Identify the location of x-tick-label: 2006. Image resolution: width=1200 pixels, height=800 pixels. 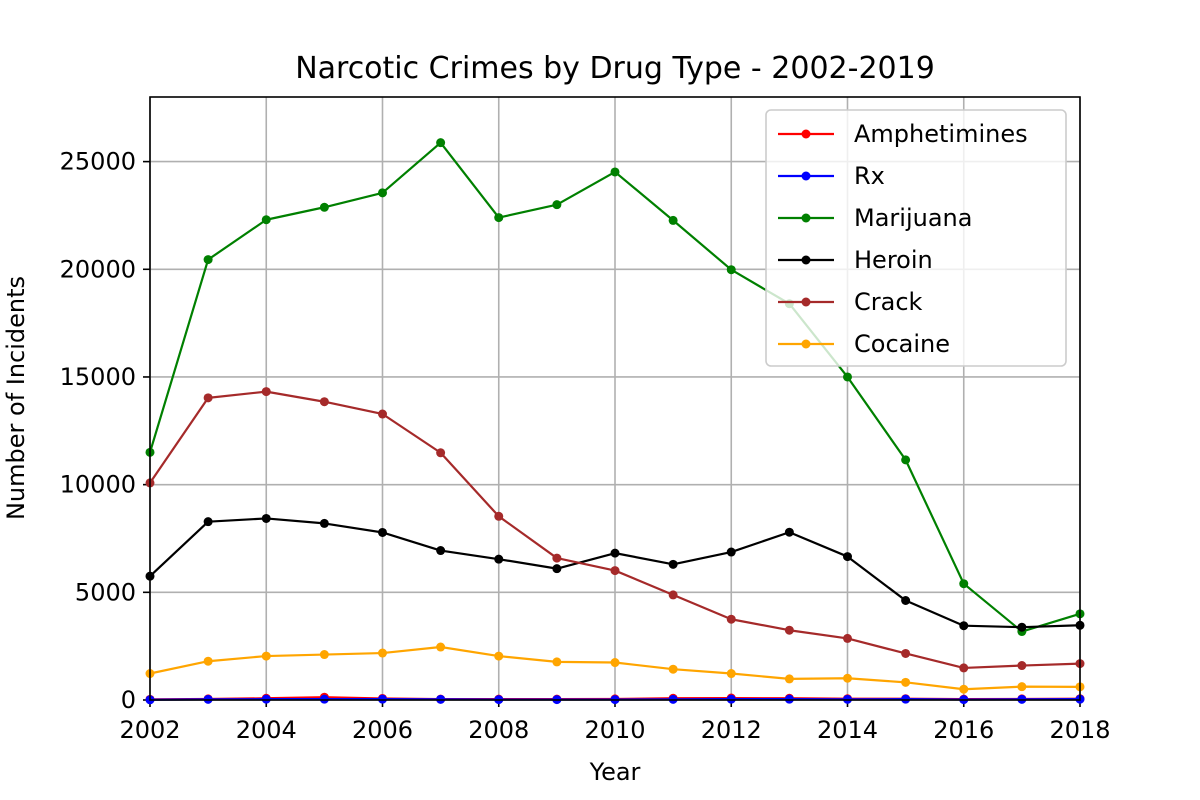
(382, 730).